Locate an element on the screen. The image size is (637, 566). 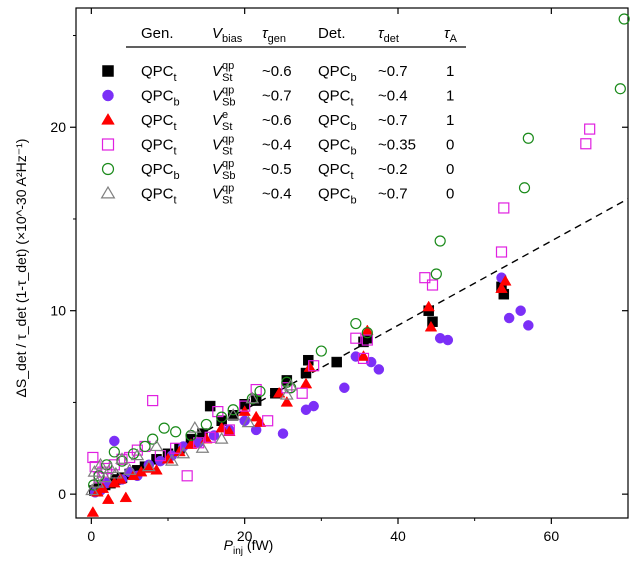
legend-header-tau-gen: τgen is located at coordinates (274, 35).